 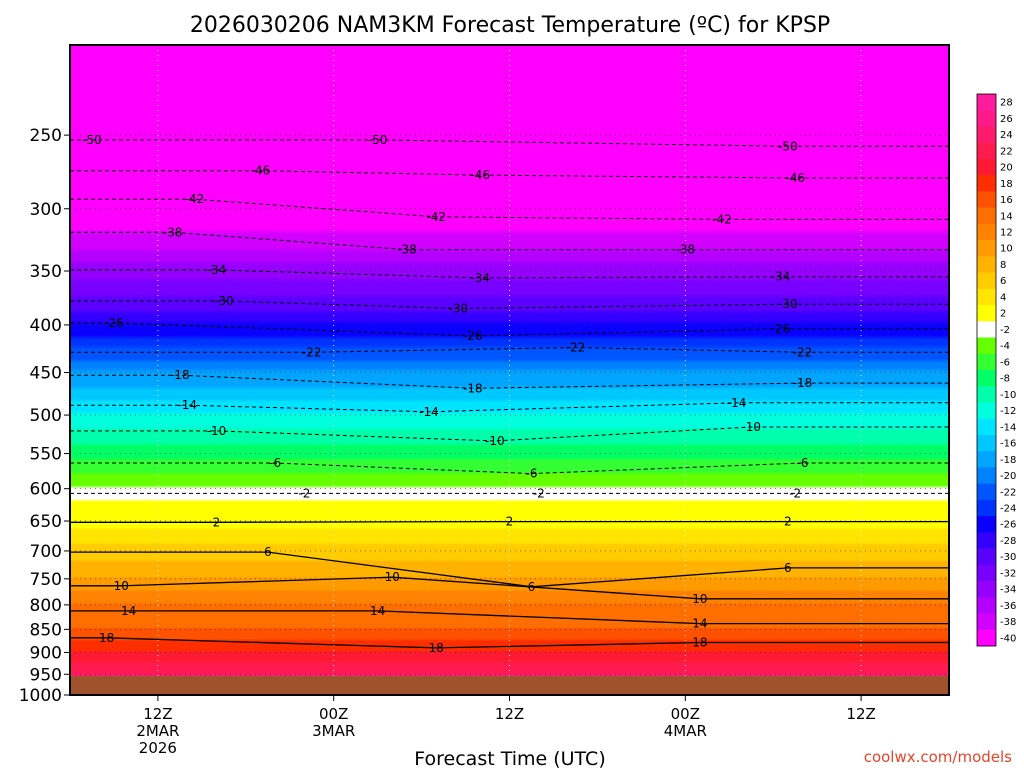 I want to click on colorbar-label: -18, so click(x=1008, y=460).